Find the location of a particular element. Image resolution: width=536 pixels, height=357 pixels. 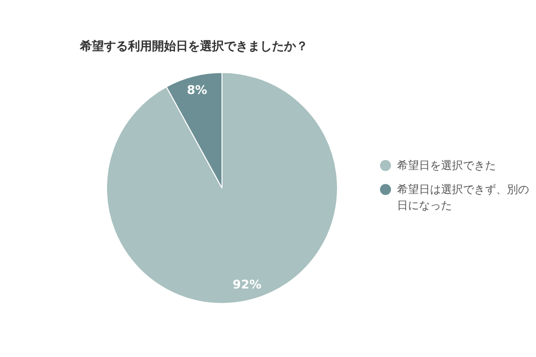

data-label: 8% is located at coordinates (197, 89).